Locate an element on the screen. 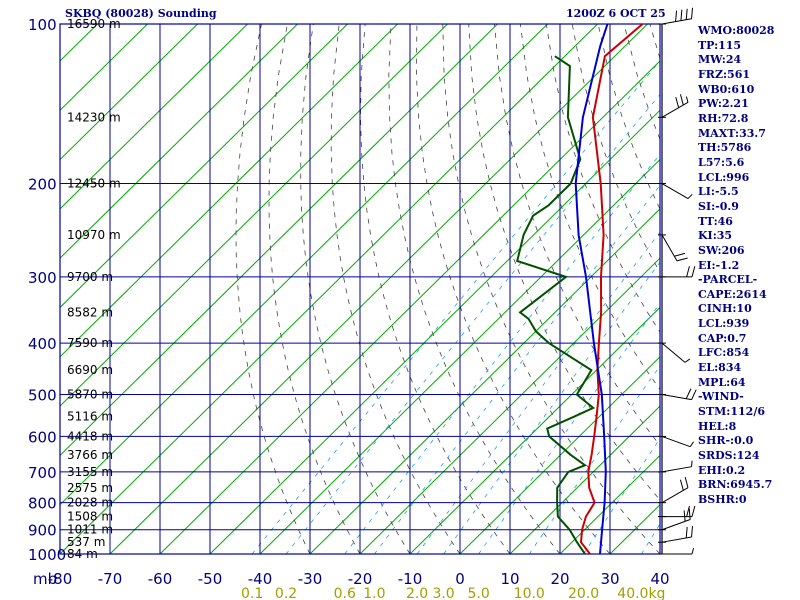 The width and height of the screenshot is (800, 600). temperature-tick-label: 40 is located at coordinates (659, 579).